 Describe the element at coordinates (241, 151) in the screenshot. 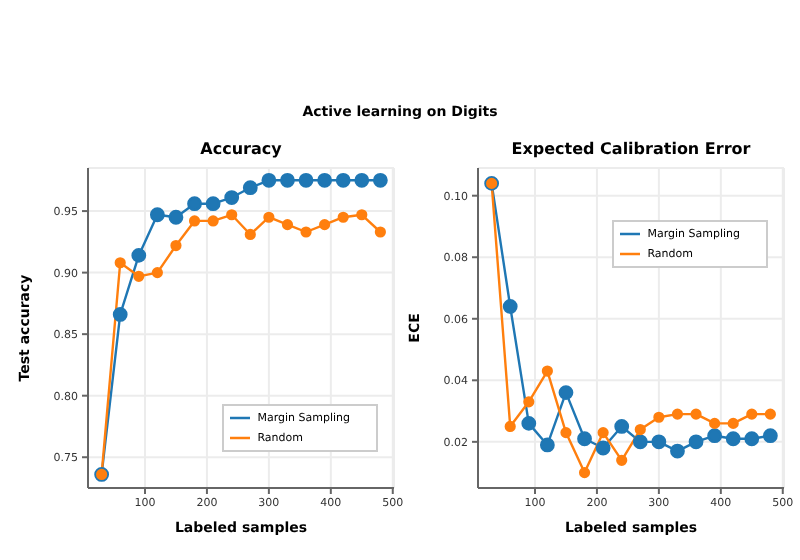

I see `chart-title: Accuracy` at that location.